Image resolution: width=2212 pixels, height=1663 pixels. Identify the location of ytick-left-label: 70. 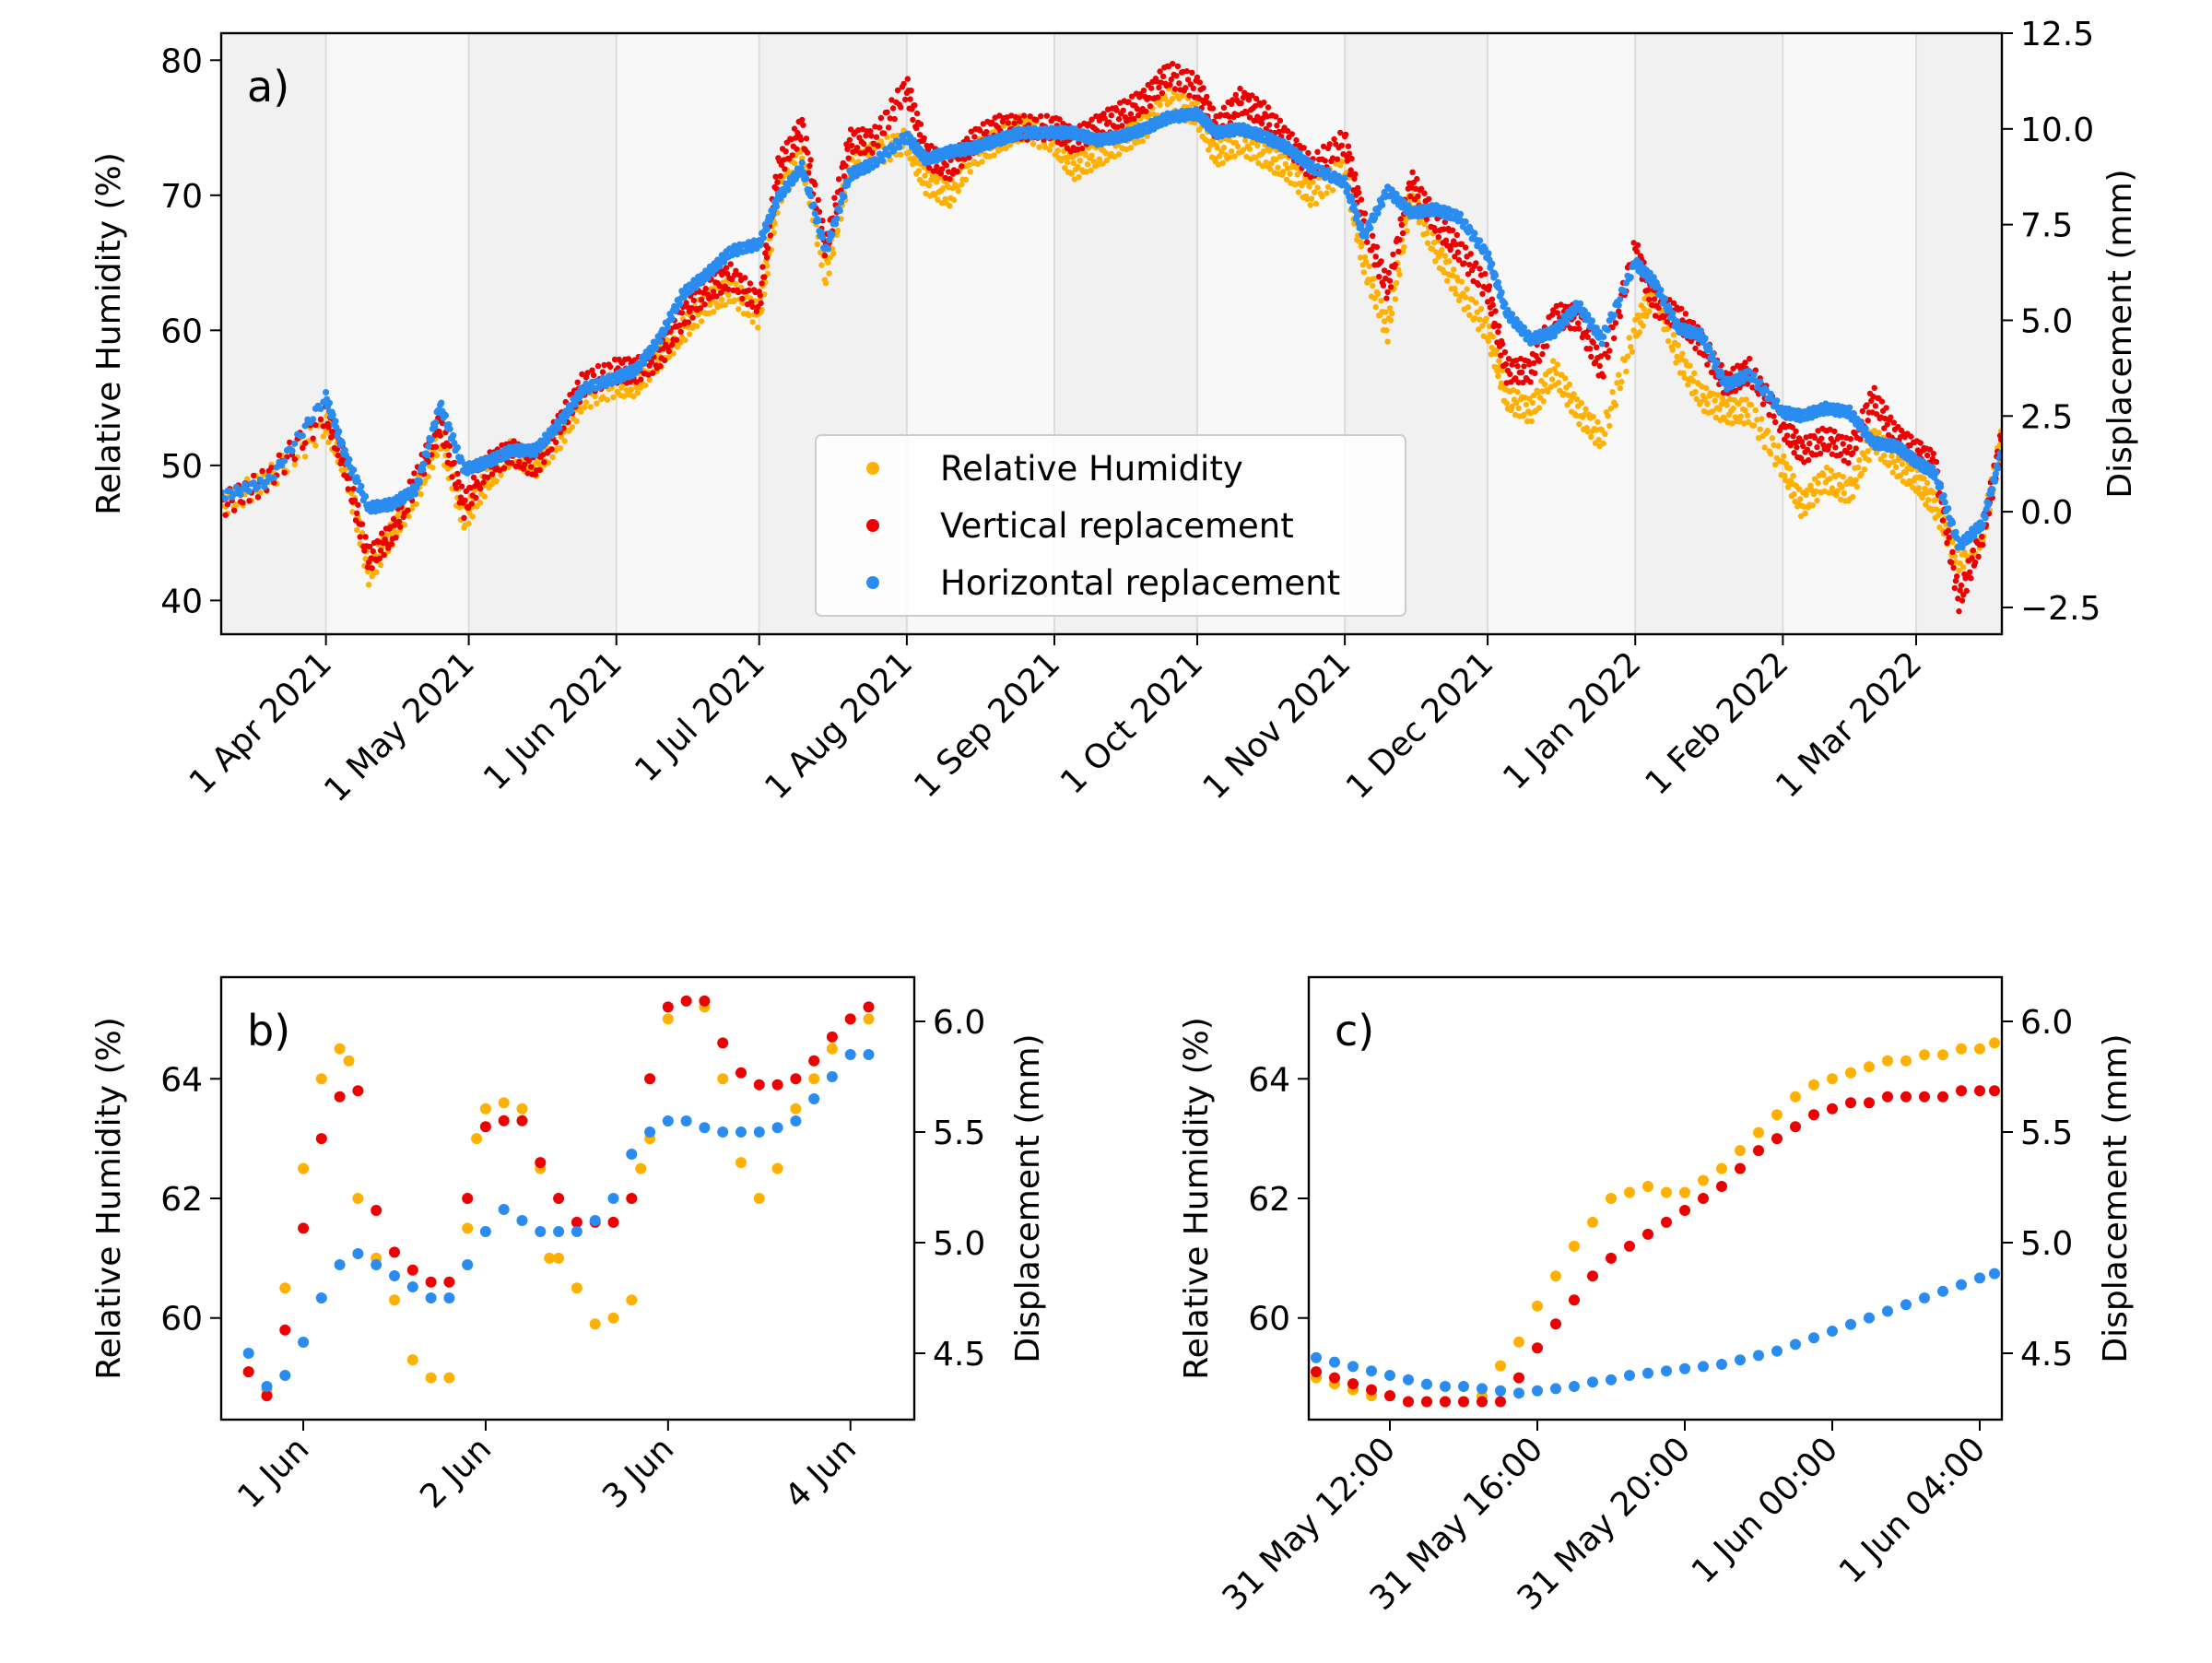
(181, 197).